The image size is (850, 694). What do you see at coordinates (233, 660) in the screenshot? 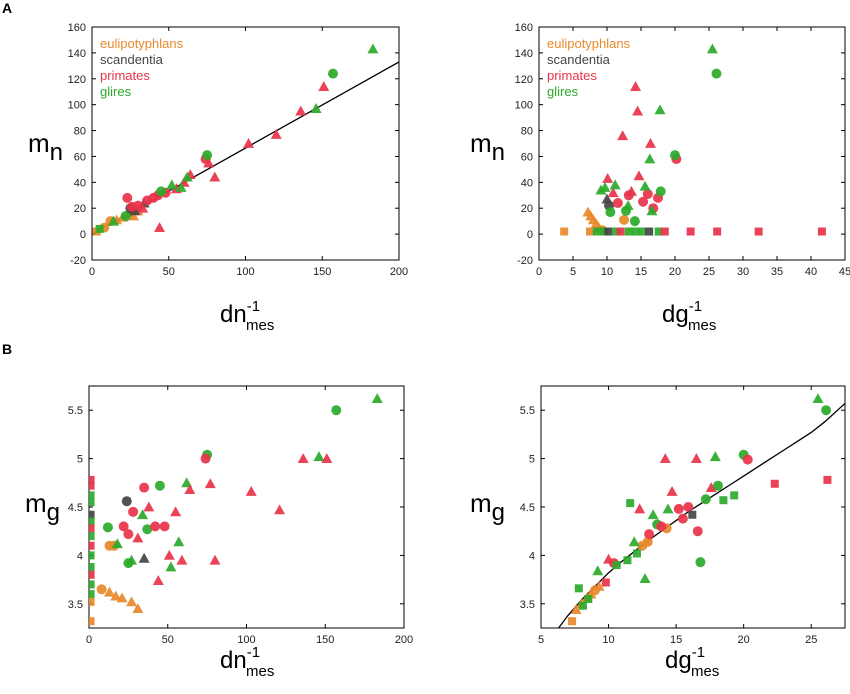
I see `x-axis-label-main: dn` at bounding box center [233, 660].